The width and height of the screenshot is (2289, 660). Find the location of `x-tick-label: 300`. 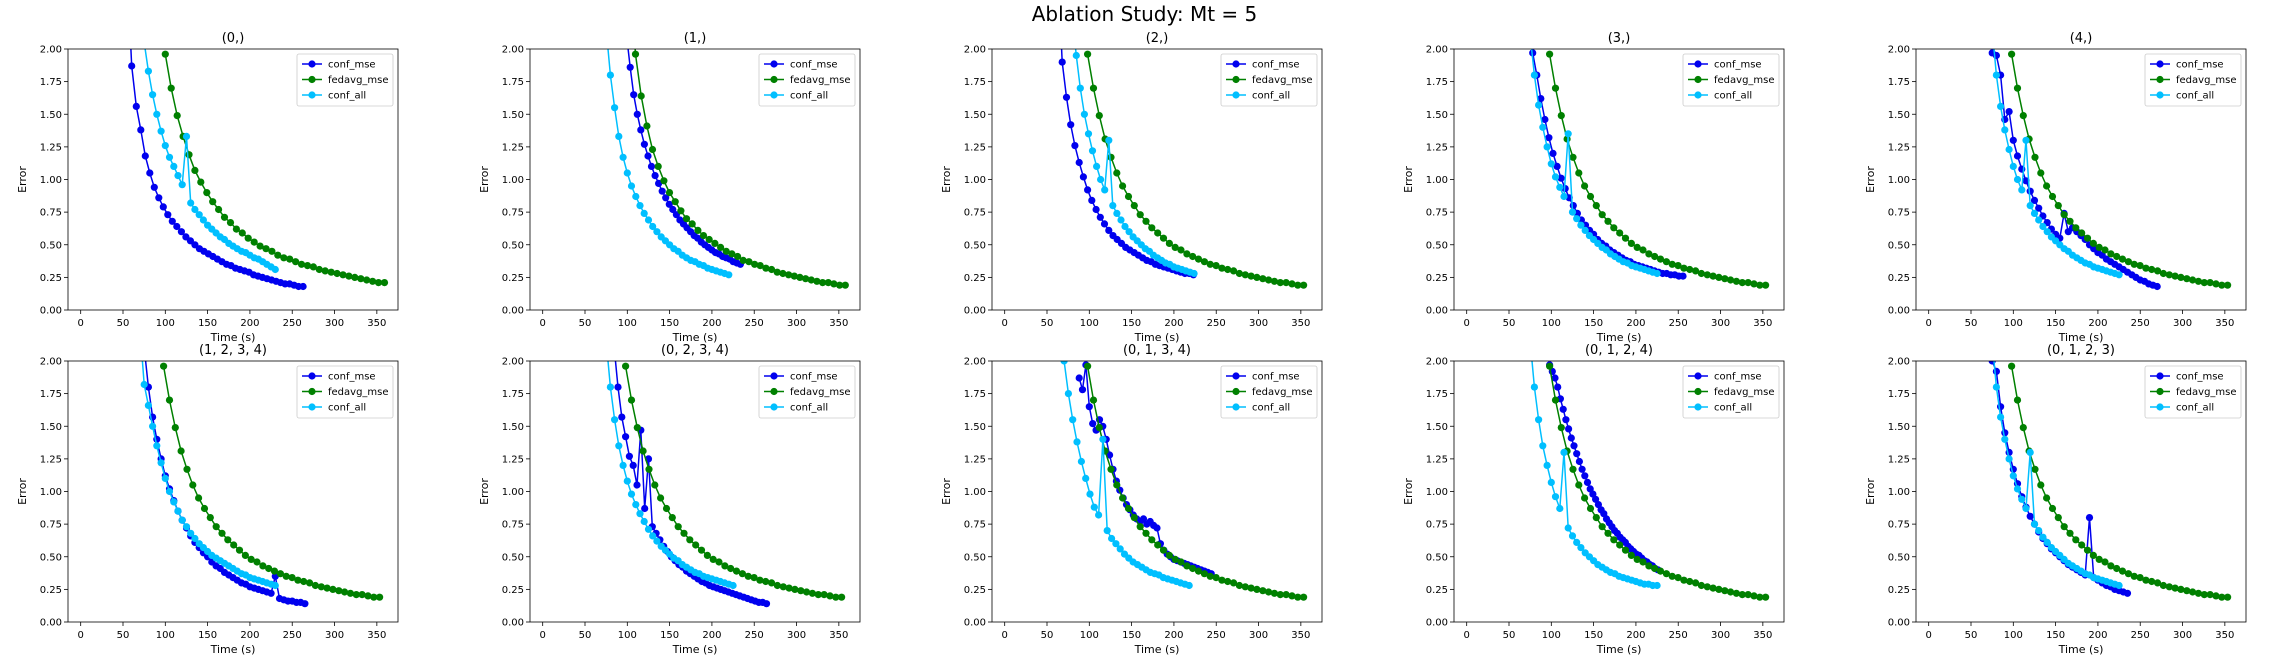

x-tick-label: 300 is located at coordinates (2182, 635).